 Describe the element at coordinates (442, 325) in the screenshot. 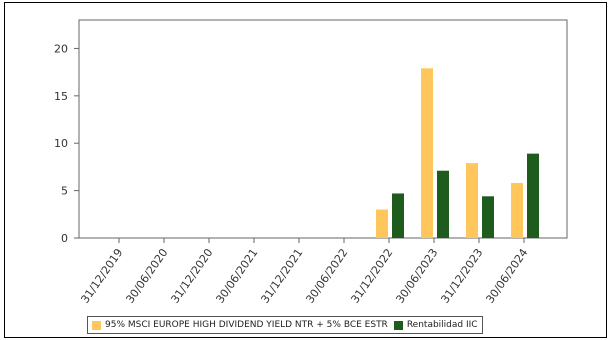

I see `legend-label-fund: Rentabilidad IIC` at that location.